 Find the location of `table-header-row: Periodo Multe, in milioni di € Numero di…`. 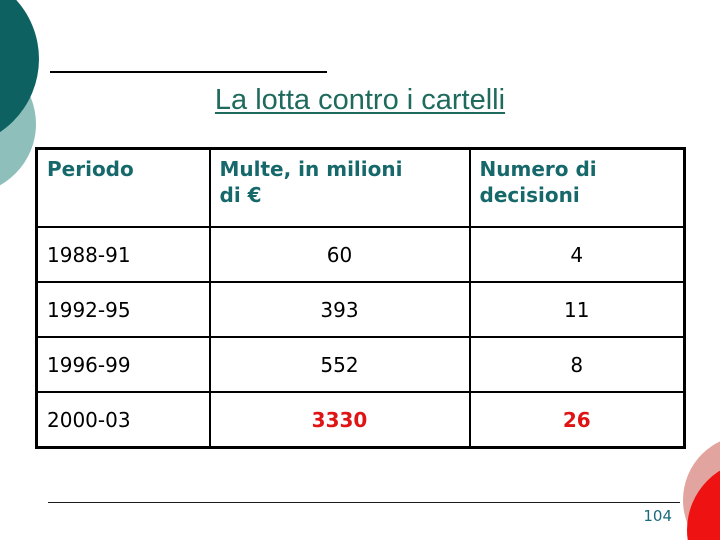

table-header-row: Periodo Multe, in milioni di € Numero di… is located at coordinates (360, 187).